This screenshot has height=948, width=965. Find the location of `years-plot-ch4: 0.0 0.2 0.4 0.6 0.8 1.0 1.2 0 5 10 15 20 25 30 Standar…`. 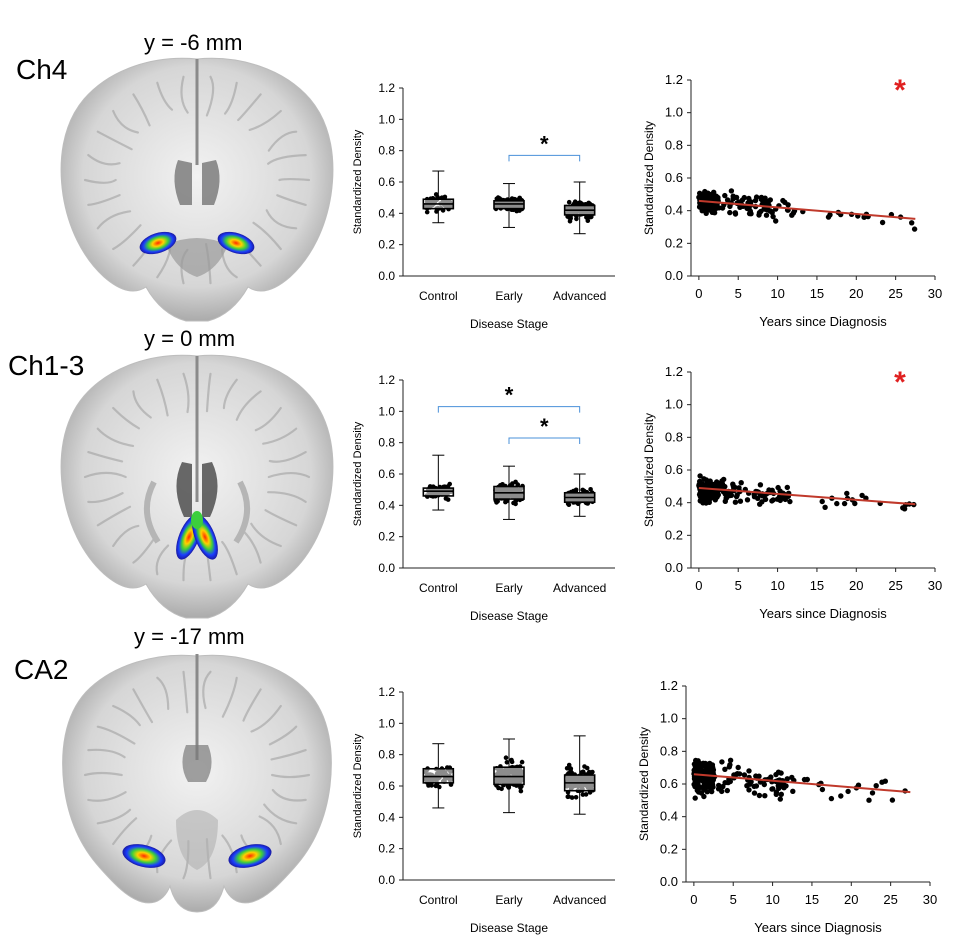

years-plot-ch4: 0.0 0.2 0.4 0.6 0.8 1.0 1.2 0 5 10 15 20 25 30 Standar… is located at coordinates (792, 200).